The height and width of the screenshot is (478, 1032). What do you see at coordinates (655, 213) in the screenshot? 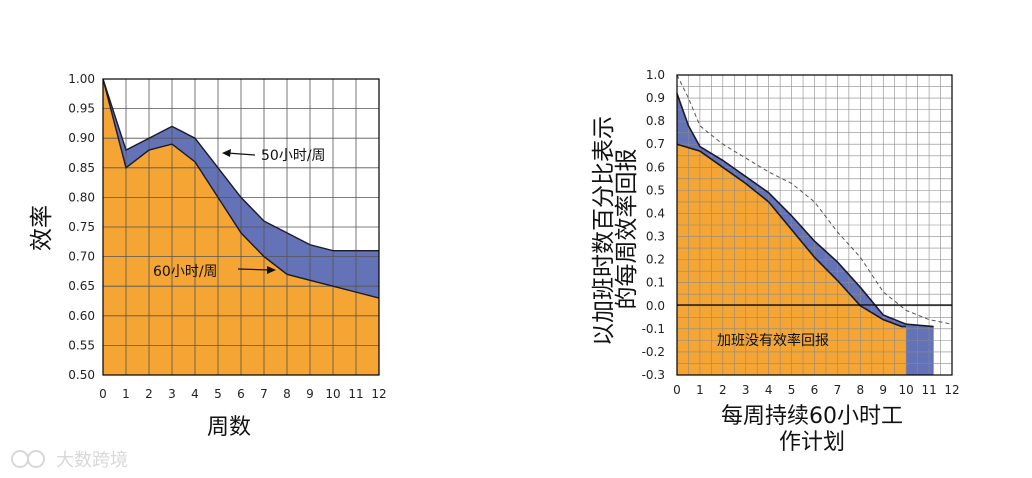
I see `y-tick-label: 0.4` at bounding box center [655, 213].